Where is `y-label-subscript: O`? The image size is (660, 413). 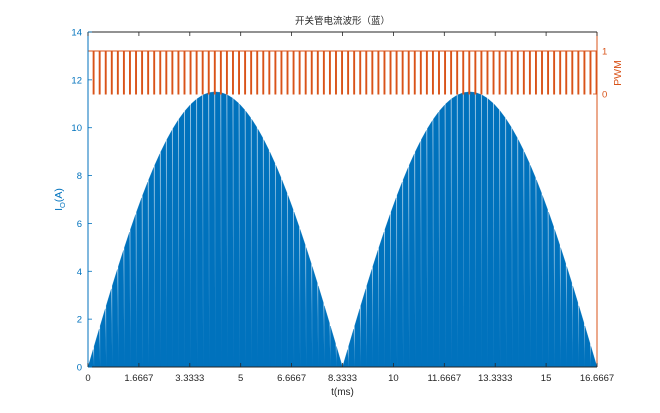 y-label-subscript: O is located at coordinates (62, 205).